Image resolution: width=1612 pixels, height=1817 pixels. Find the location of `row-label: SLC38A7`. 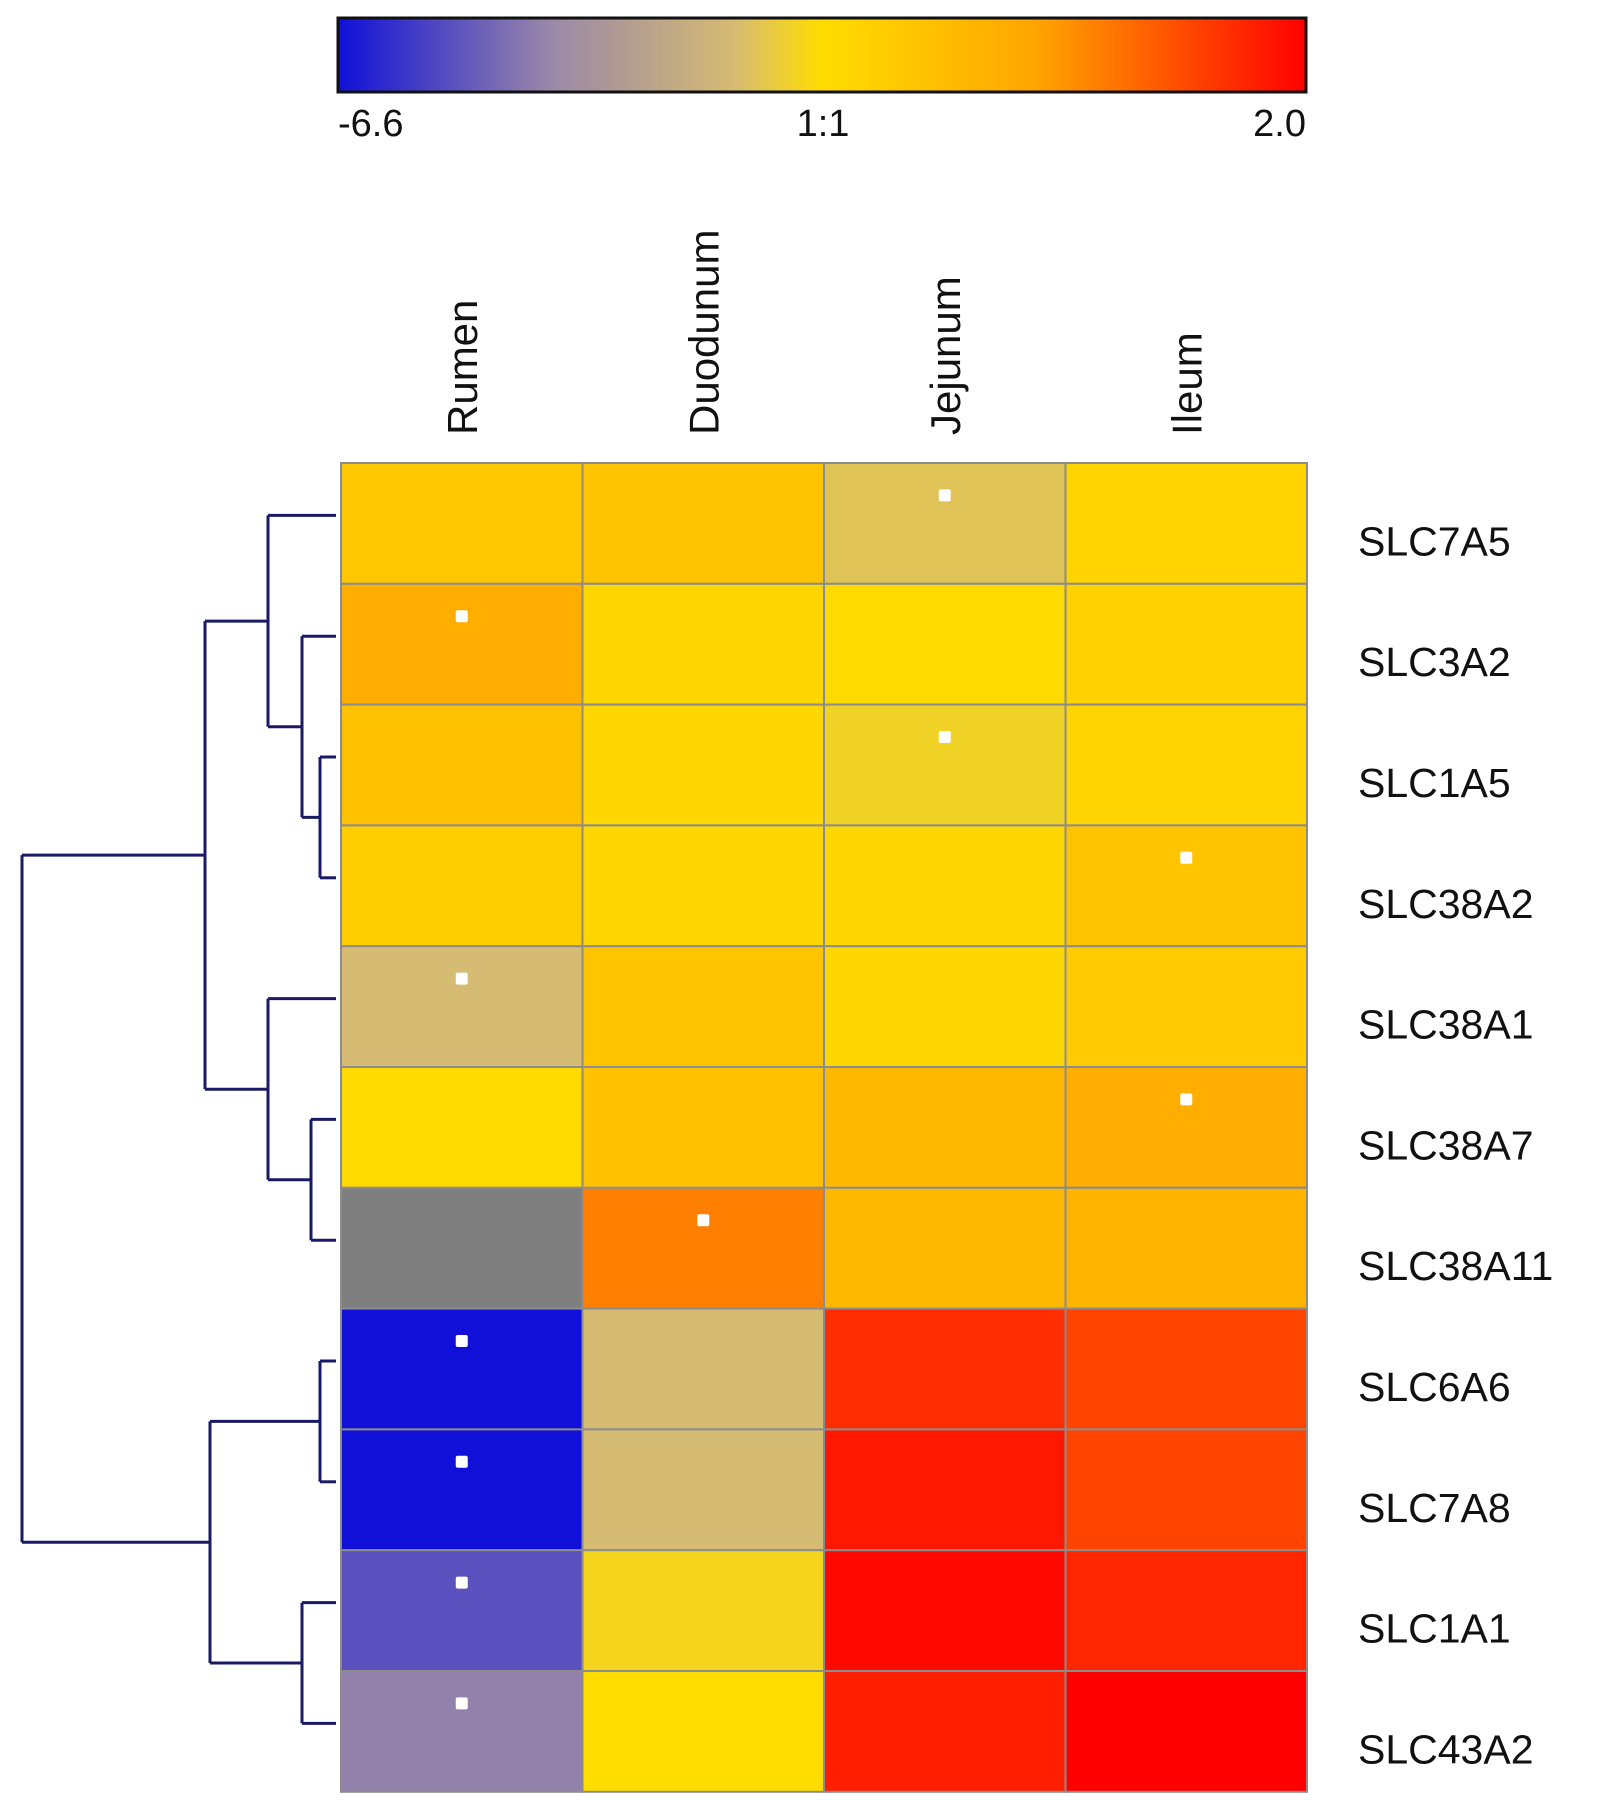

row-label: SLC38A7 is located at coordinates (1446, 1145).